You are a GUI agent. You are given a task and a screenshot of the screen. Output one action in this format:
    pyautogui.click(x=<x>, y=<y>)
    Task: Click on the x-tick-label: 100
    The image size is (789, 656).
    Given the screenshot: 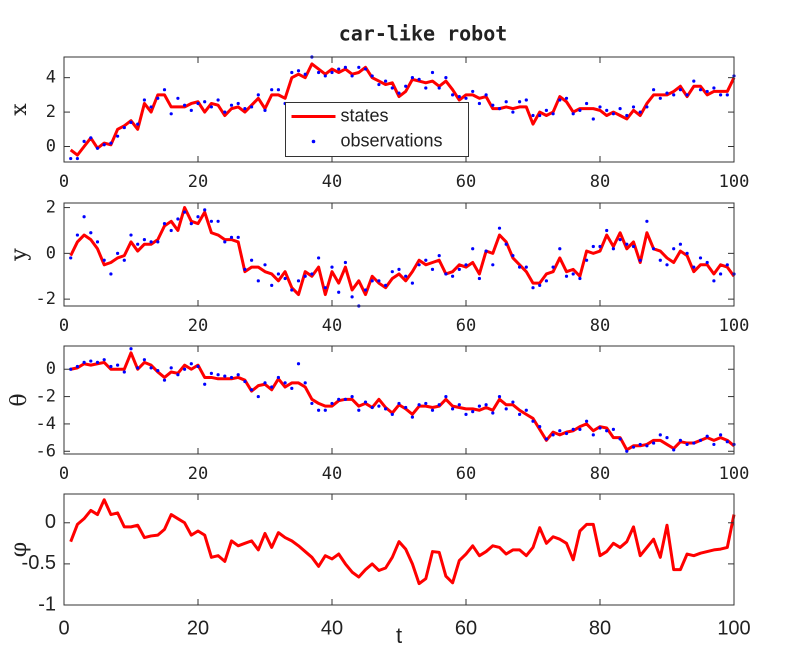 What is the action you would take?
    pyautogui.click(x=734, y=326)
    